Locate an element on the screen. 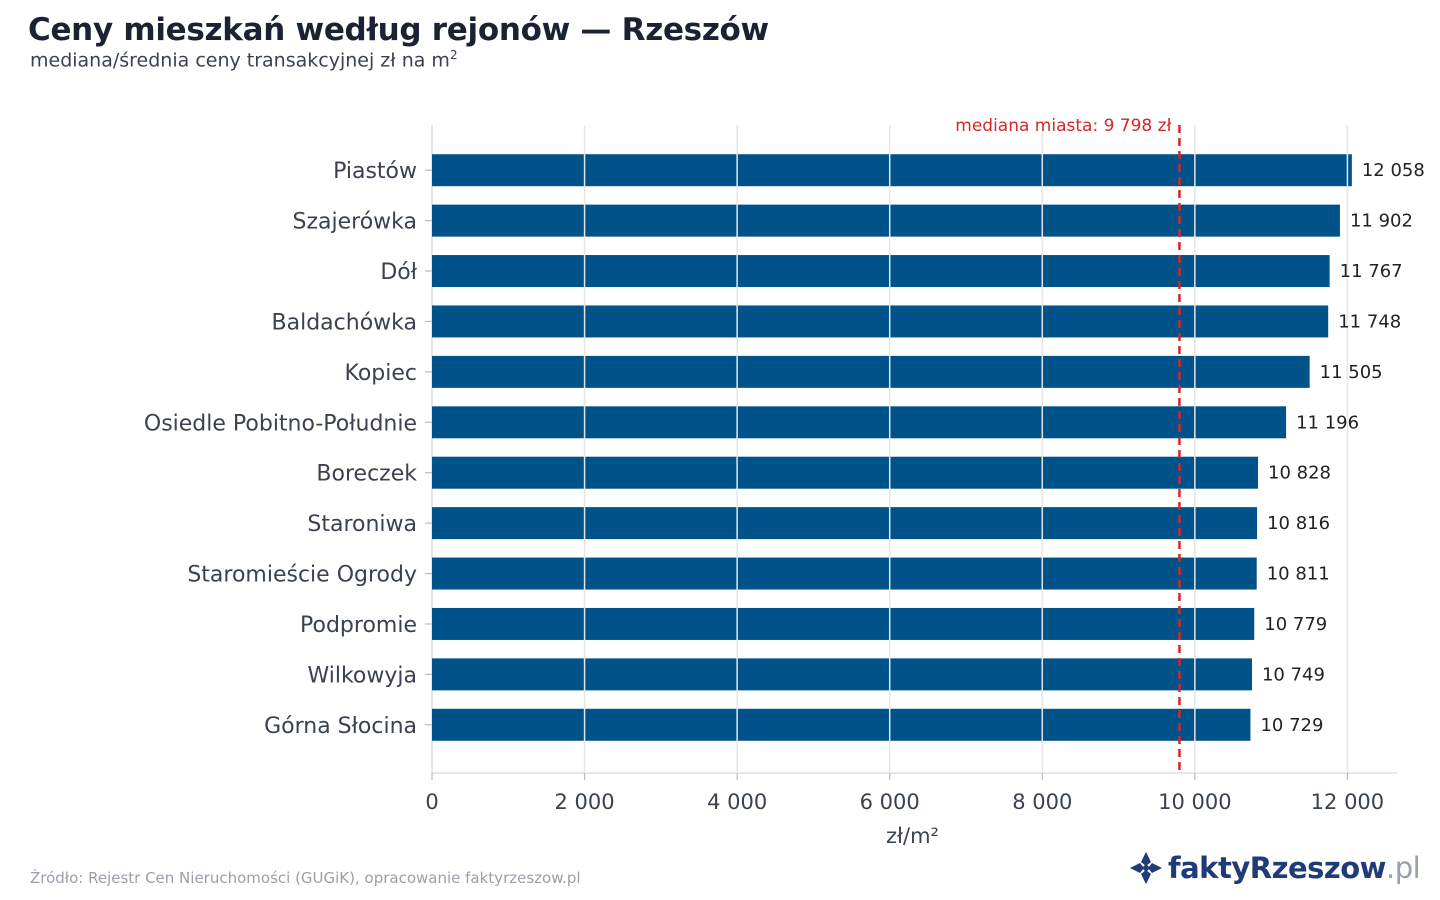  value-label: 10 816 is located at coordinates (1298, 523).